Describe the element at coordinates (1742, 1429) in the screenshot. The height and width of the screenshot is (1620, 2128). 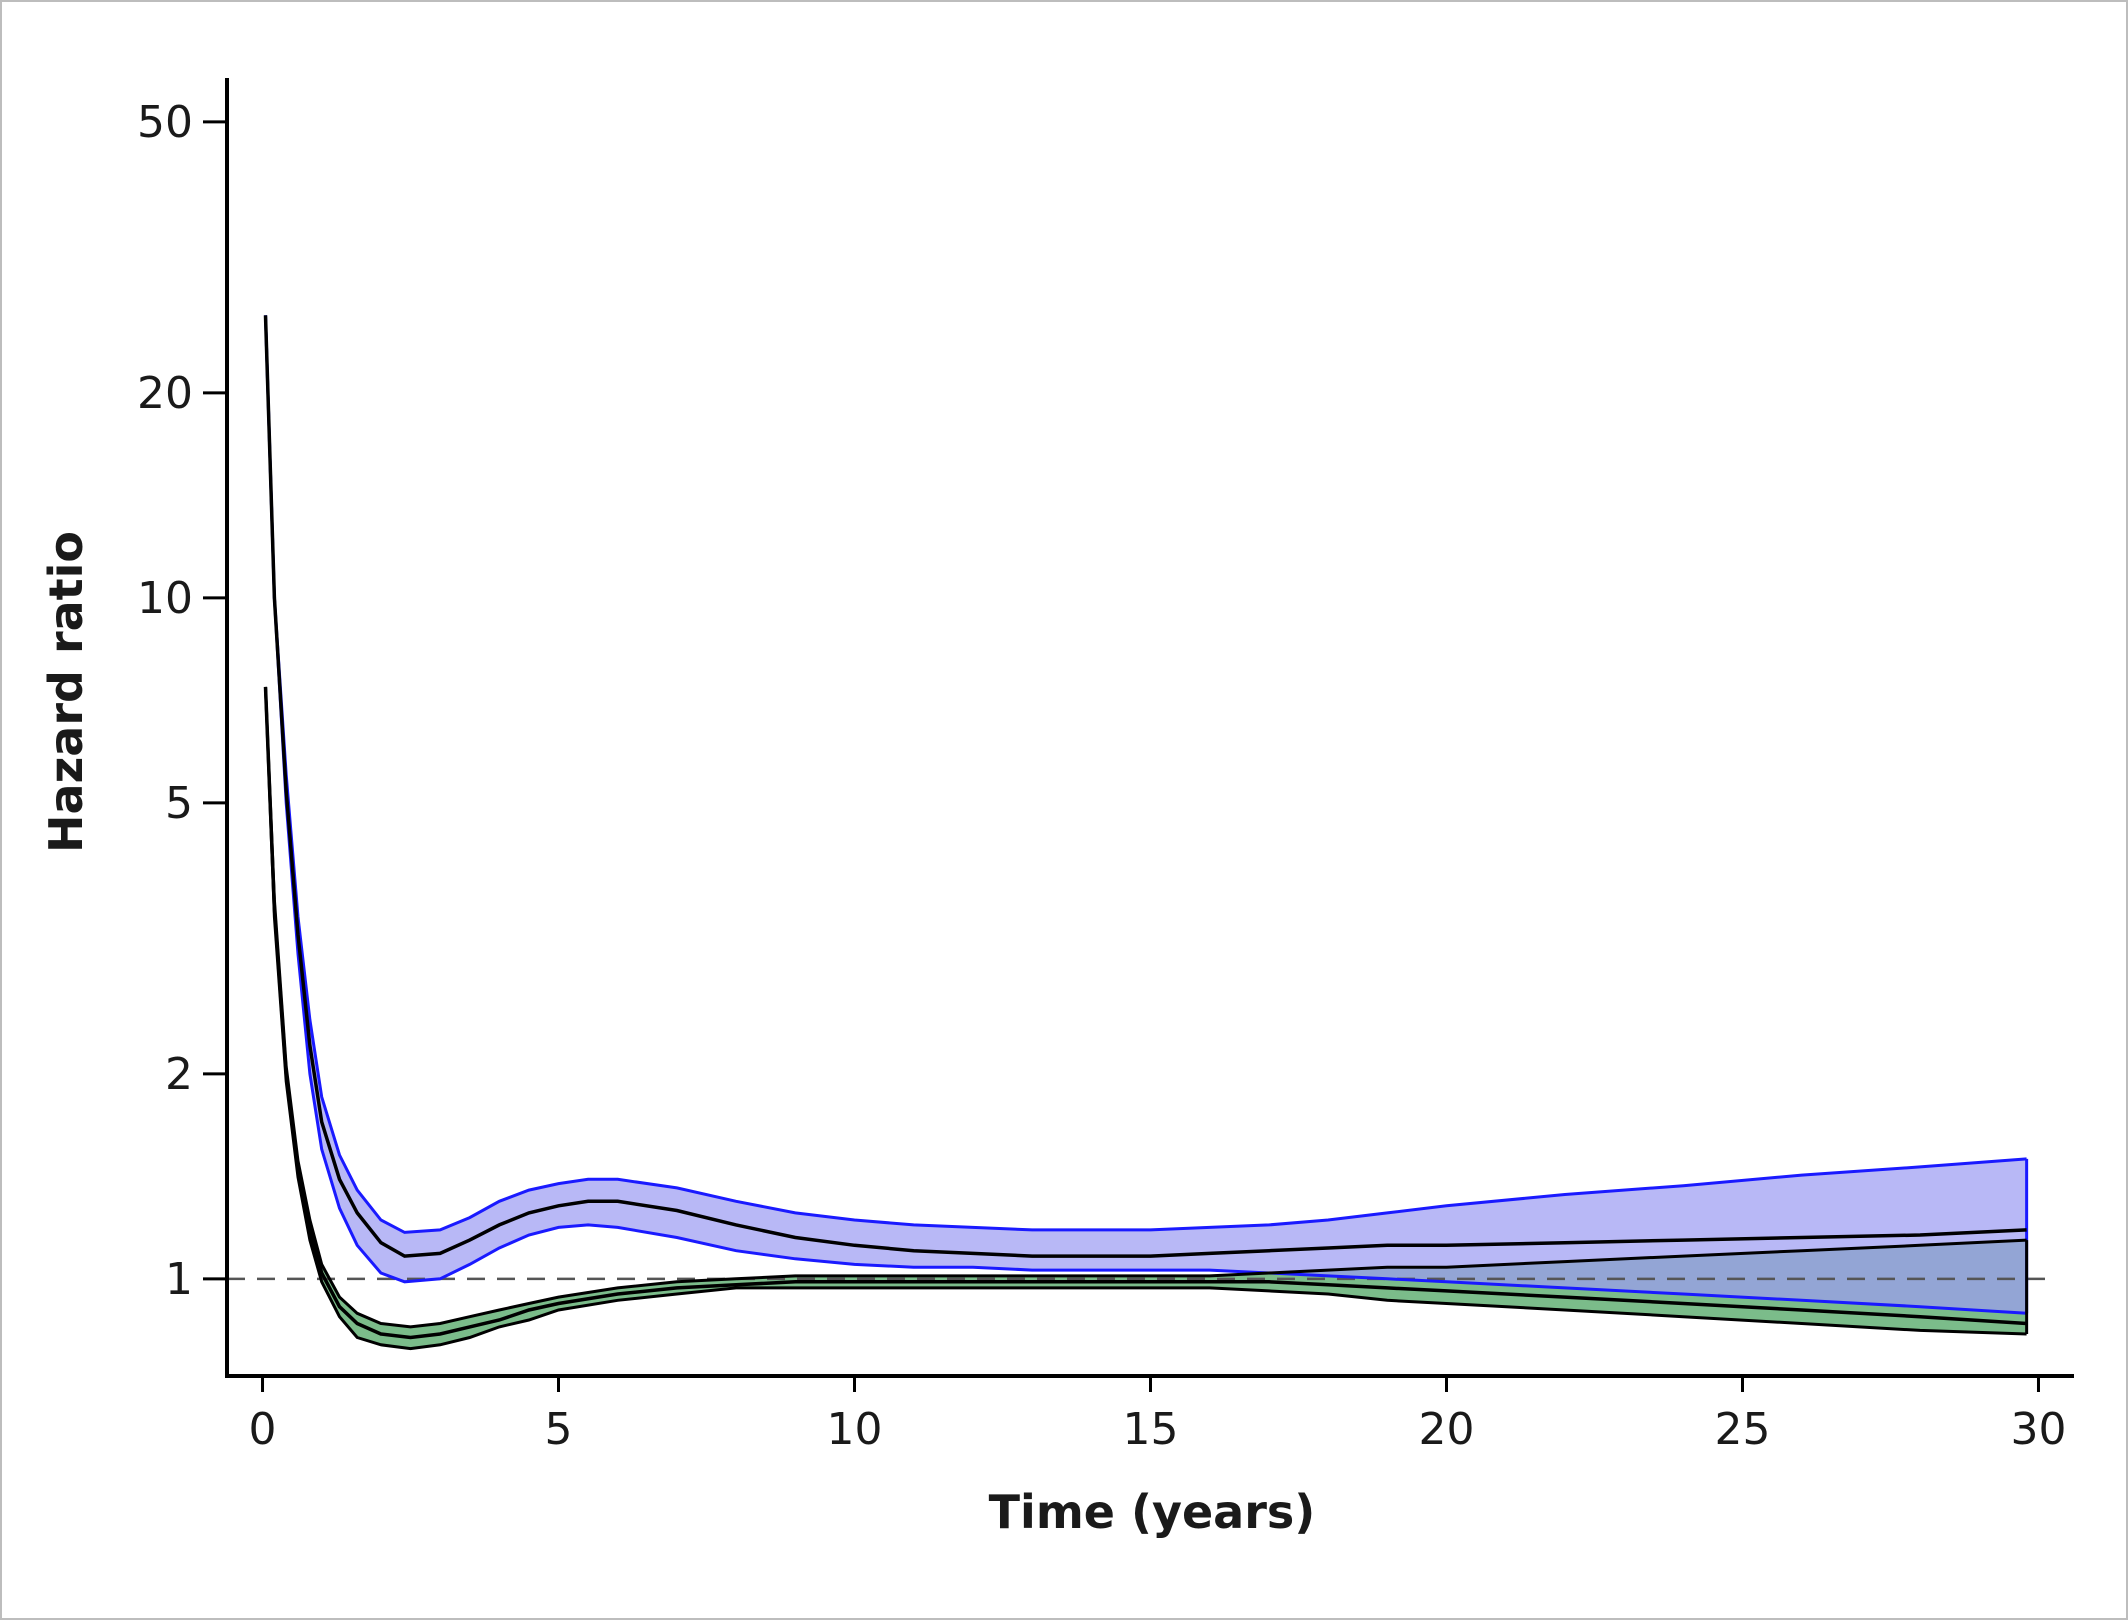
I see `x-tick-label-25: 25` at that location.